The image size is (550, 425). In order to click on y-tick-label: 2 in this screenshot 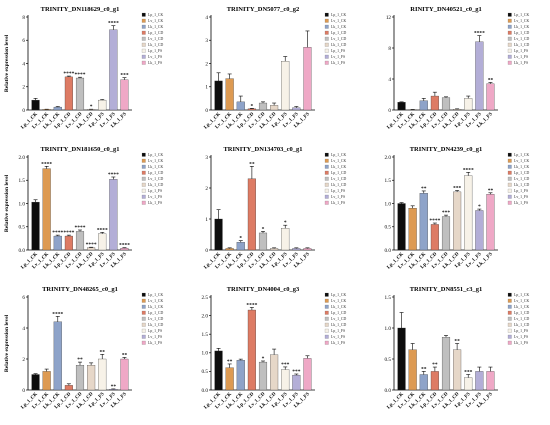, I will do `click(206, 189)`.